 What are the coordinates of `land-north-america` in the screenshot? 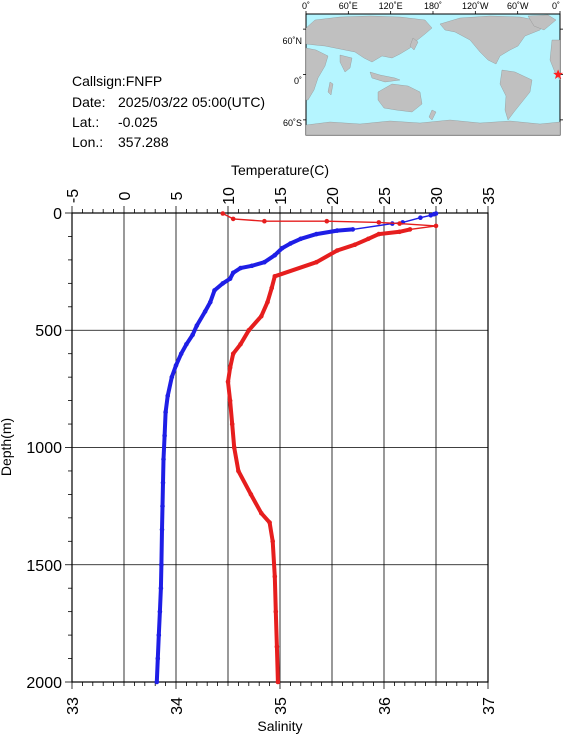 It's located at (492, 40).